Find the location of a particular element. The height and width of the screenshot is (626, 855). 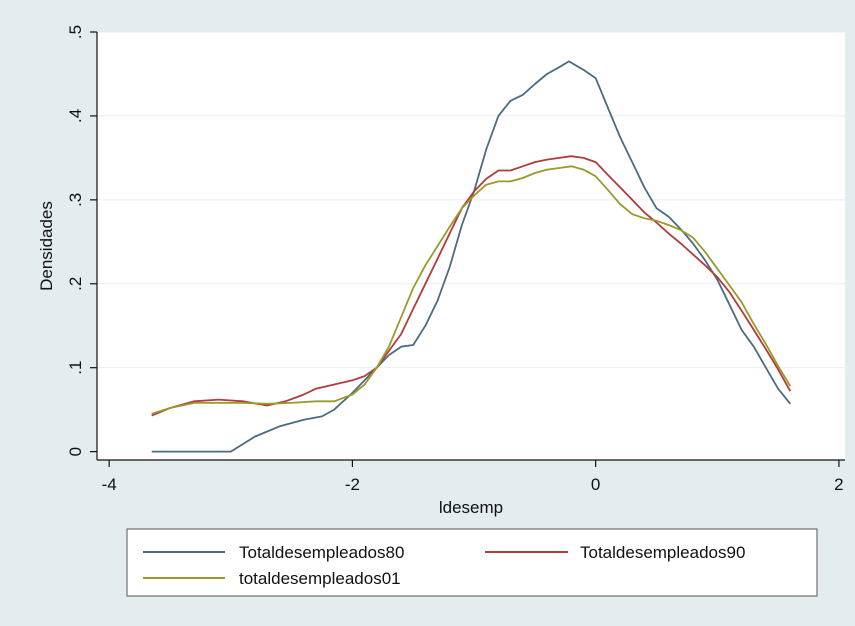

x-tick-label: 2 is located at coordinates (838, 484).